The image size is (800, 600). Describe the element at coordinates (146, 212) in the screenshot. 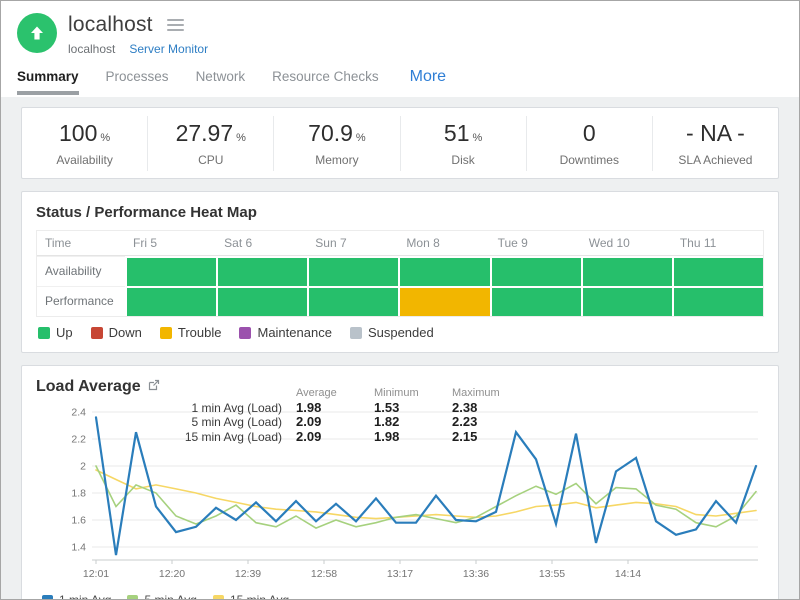

I see `heatmap-title: Status / Performance Heat Map` at that location.